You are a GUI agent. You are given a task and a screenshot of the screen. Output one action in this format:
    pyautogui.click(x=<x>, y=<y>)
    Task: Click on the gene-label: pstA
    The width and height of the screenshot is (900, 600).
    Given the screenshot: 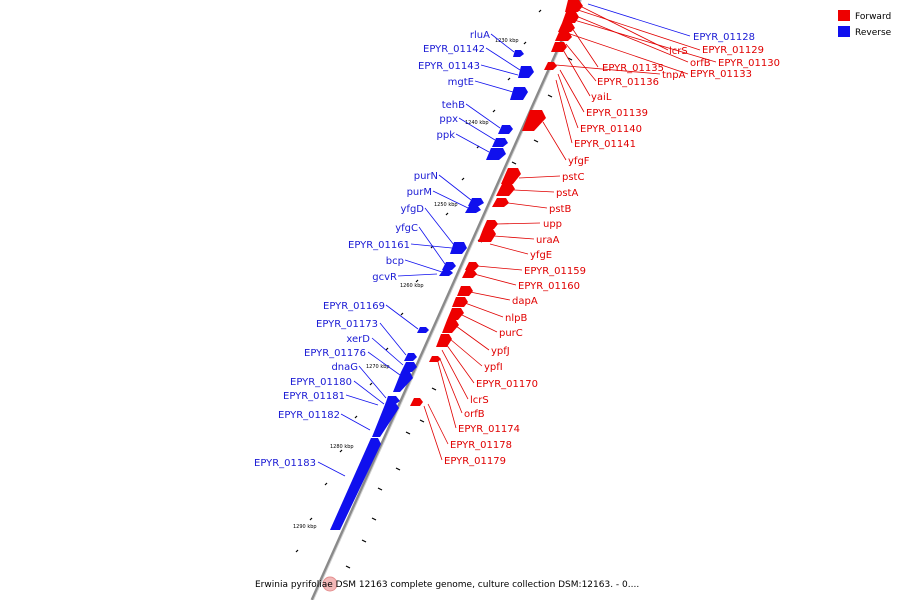 What is the action you would take?
    pyautogui.click(x=567, y=193)
    